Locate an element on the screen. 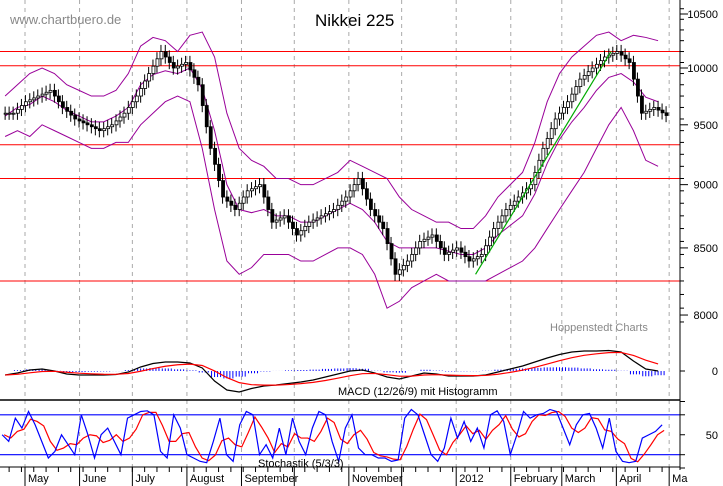 This screenshot has height=486, width=723. source-label: Hoppenstedt Charts is located at coordinates (599, 328).